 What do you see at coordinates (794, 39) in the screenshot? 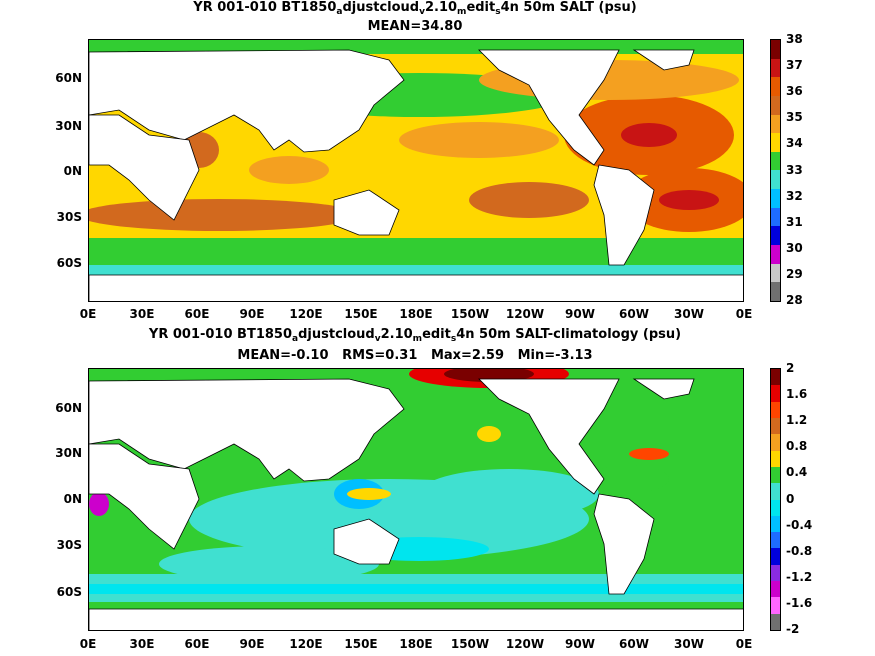
I see `colorbar-label: 38` at bounding box center [794, 39].